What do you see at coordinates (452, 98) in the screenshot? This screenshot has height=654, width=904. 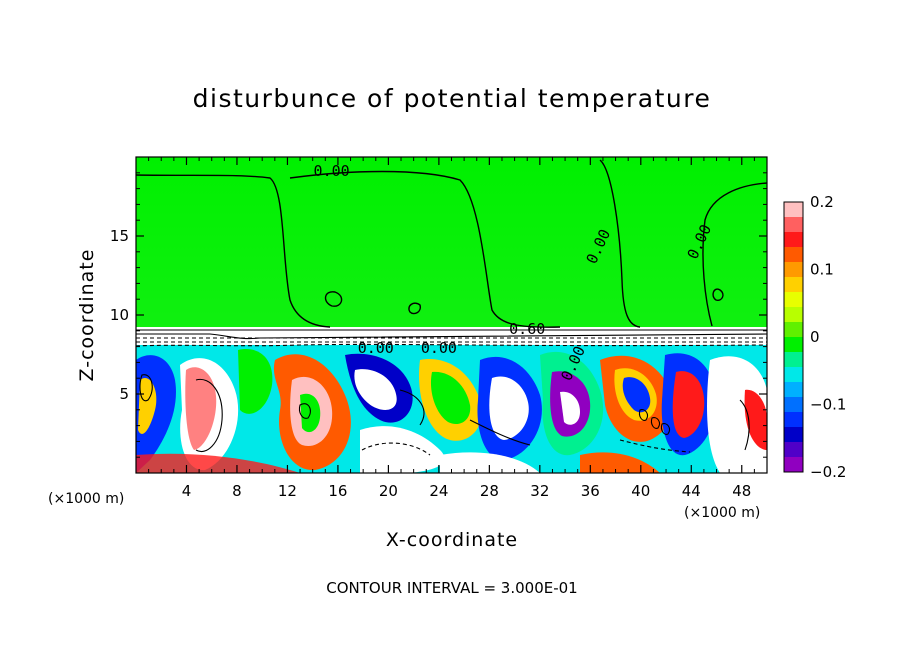 I see `chart-title: disturbunce of potential temperature` at bounding box center [452, 98].